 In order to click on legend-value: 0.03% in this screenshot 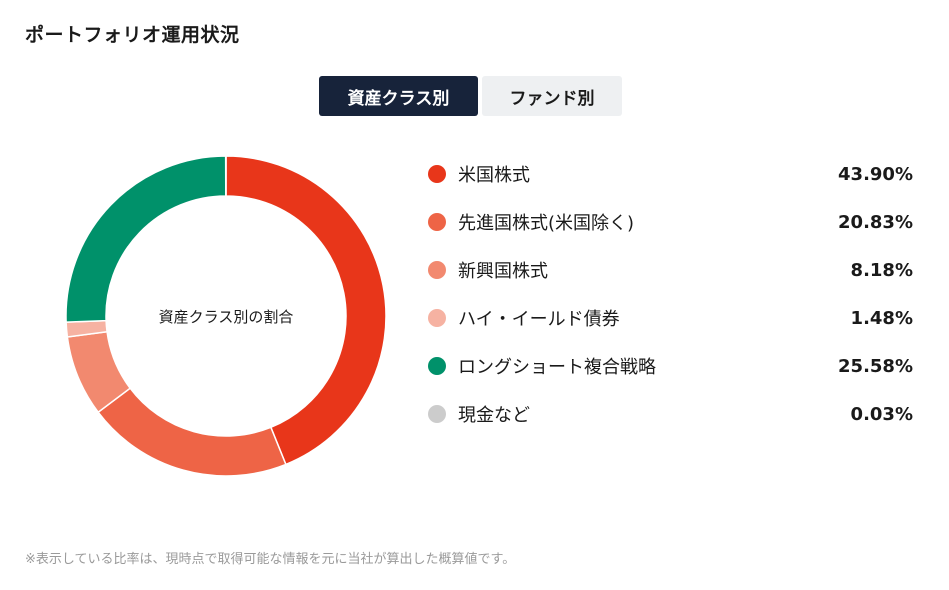, I will do `click(881, 414)`.